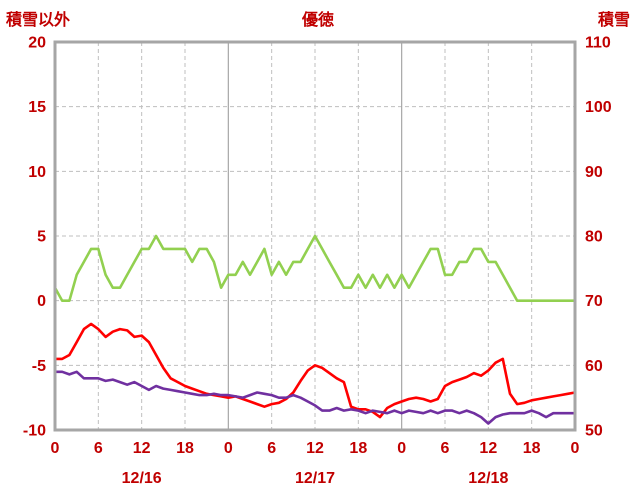 The height and width of the screenshot is (501, 636). Describe the element at coordinates (594, 366) in the screenshot. I see `right-axis-tick-label: 60` at that location.